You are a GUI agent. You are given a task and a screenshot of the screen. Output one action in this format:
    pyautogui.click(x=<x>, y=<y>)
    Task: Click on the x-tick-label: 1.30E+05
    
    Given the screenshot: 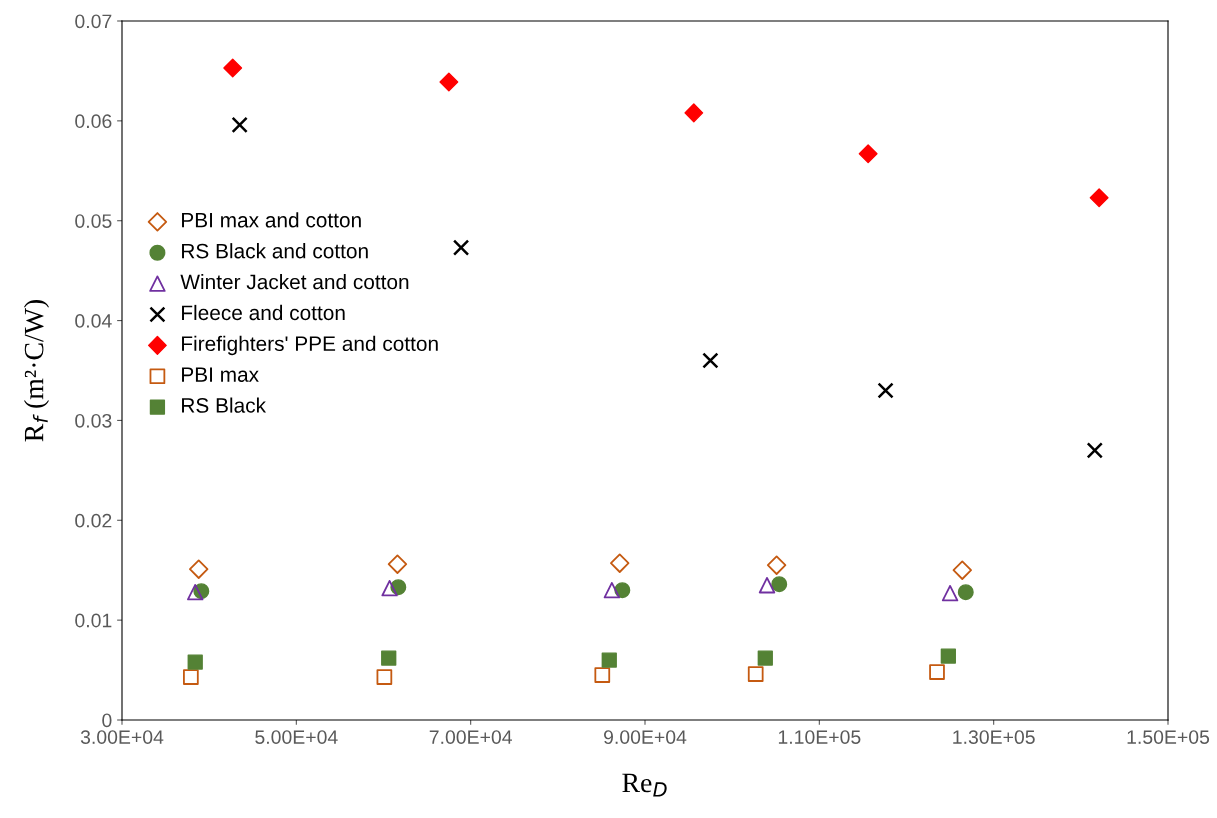 What is the action you would take?
    pyautogui.click(x=994, y=737)
    